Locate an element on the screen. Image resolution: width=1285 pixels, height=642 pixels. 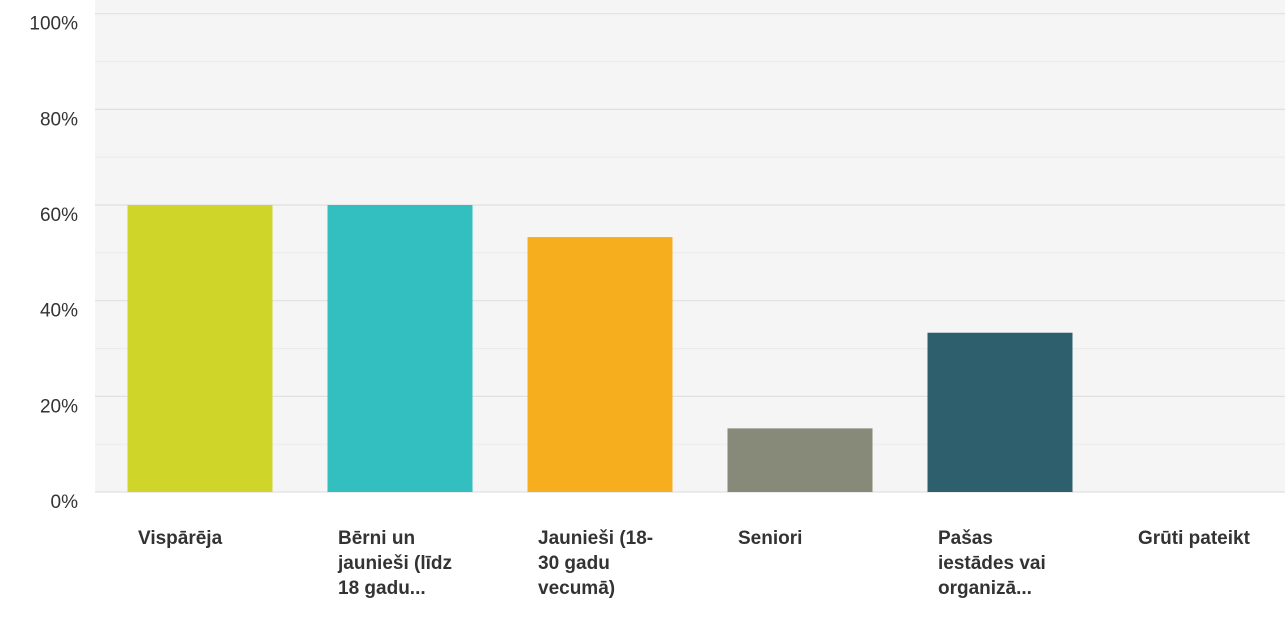
y-tick-label: 40% is located at coordinates (59, 311).